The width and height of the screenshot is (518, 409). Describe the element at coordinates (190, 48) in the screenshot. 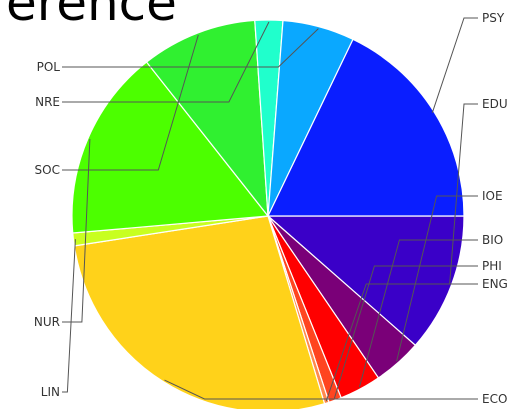

I see `leader-line-pol` at that location.